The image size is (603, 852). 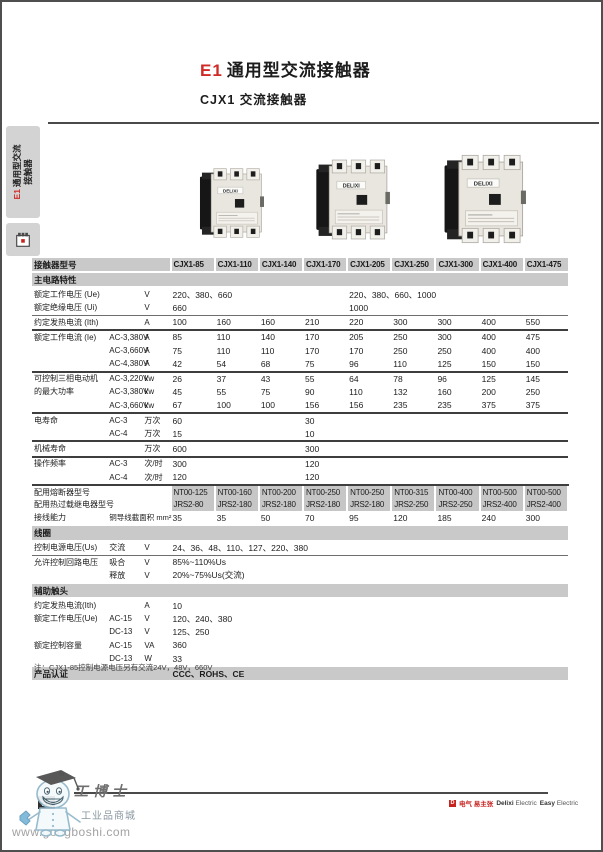 I want to click on row-label-cell: 额定工作电压 (Ue), so click(x=67, y=295).